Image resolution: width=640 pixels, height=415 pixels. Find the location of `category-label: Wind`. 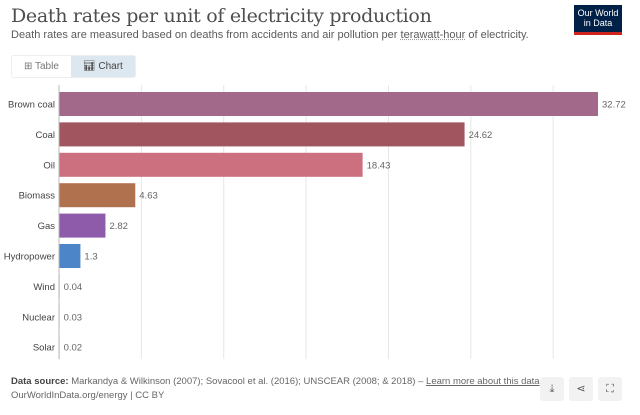

category-label: Wind is located at coordinates (44, 287).